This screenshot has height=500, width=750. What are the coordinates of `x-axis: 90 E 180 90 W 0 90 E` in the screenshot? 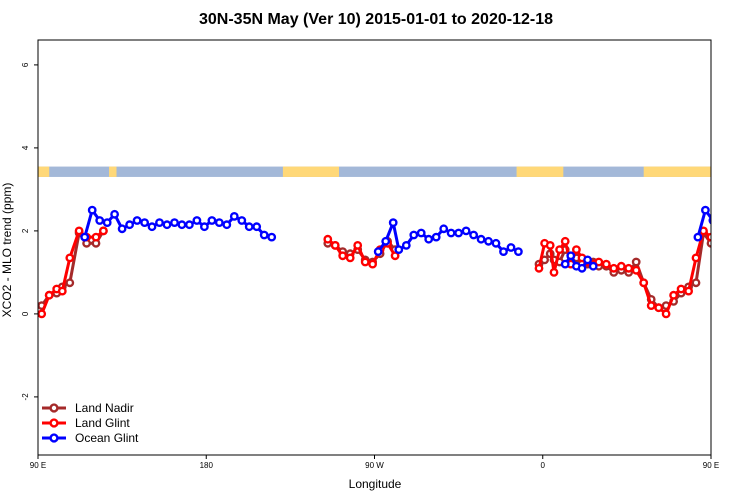 It's located at (374, 462).